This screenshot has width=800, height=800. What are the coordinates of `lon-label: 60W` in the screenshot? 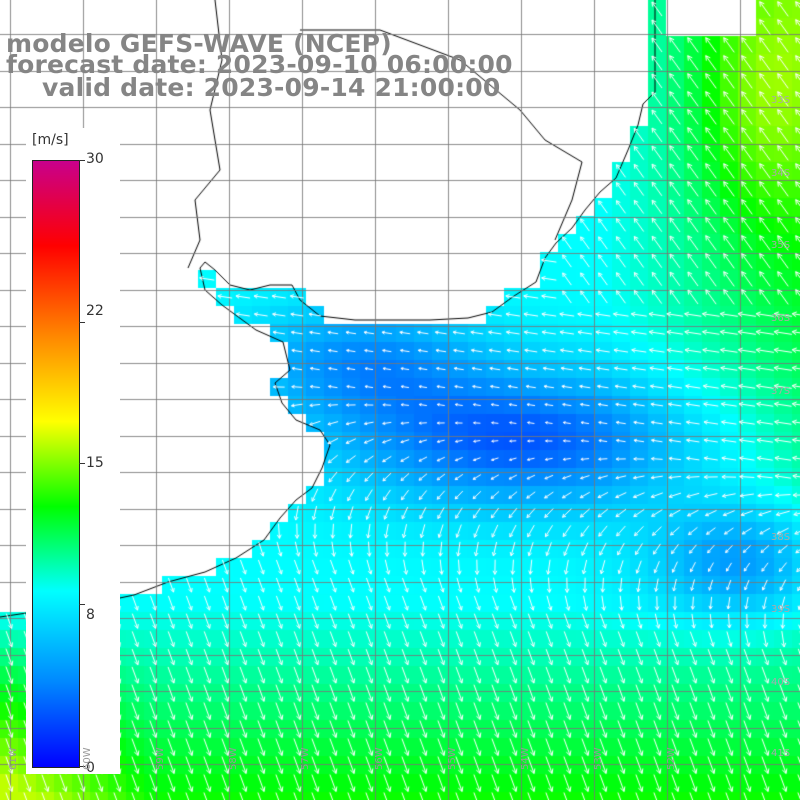 It's located at (87, 758).